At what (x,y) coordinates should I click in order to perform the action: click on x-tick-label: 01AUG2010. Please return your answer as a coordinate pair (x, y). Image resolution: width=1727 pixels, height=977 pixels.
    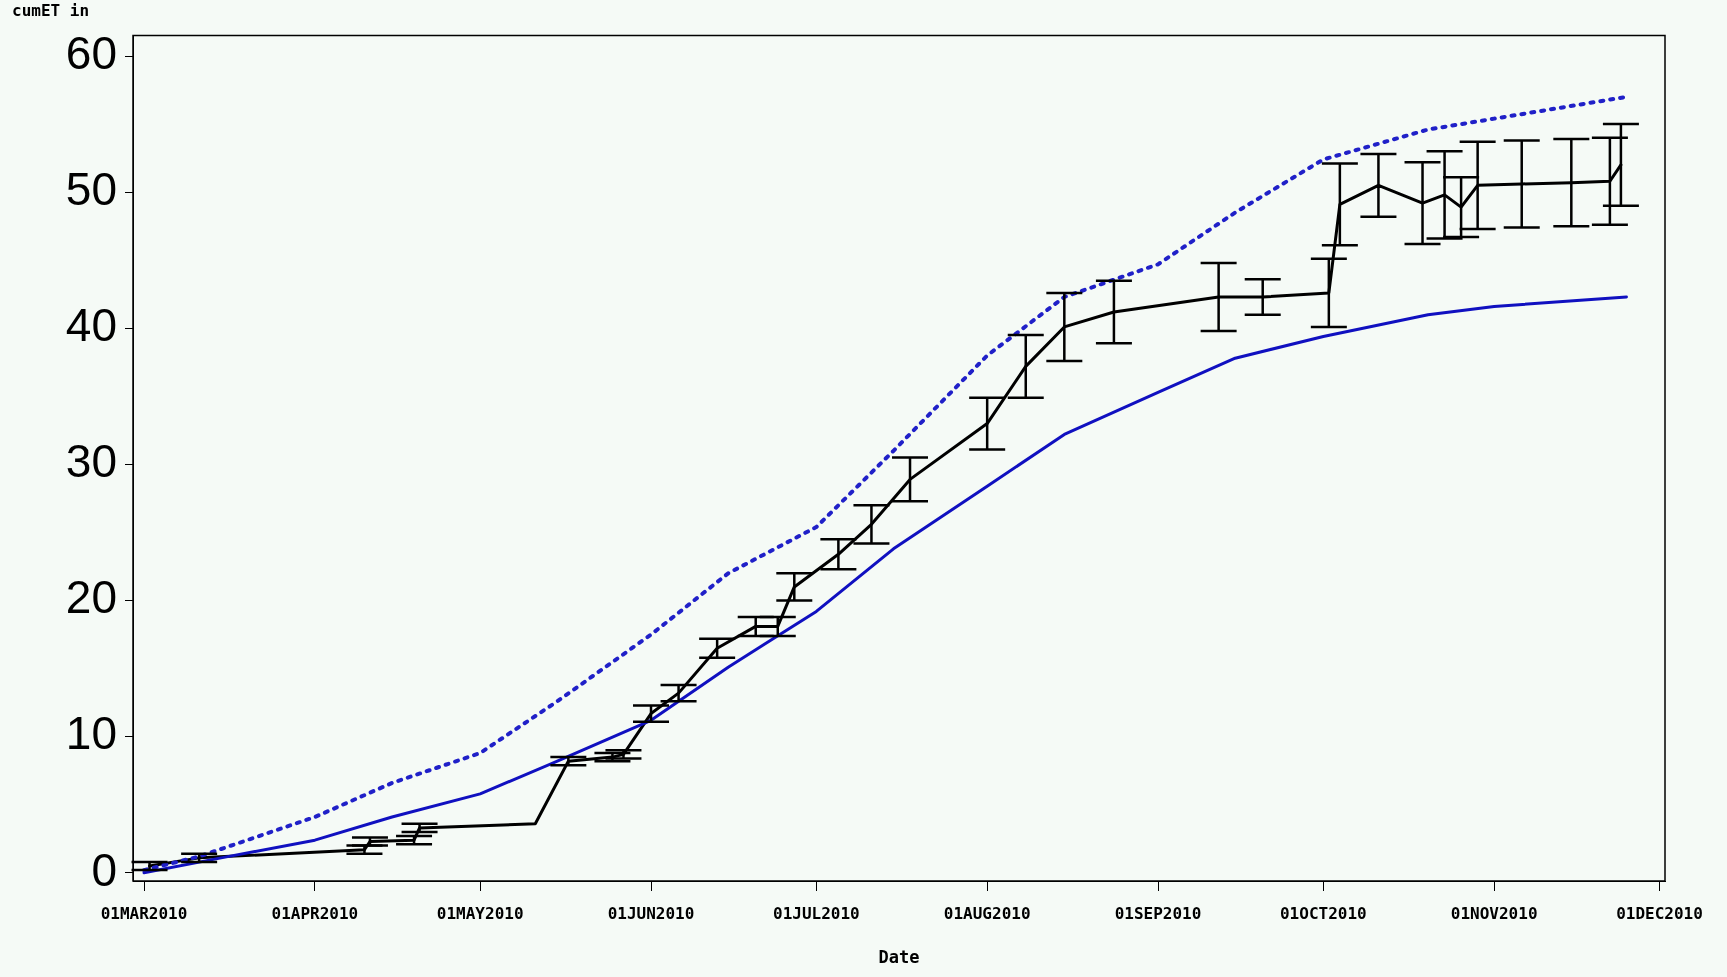
    Looking at the image, I should click on (987, 913).